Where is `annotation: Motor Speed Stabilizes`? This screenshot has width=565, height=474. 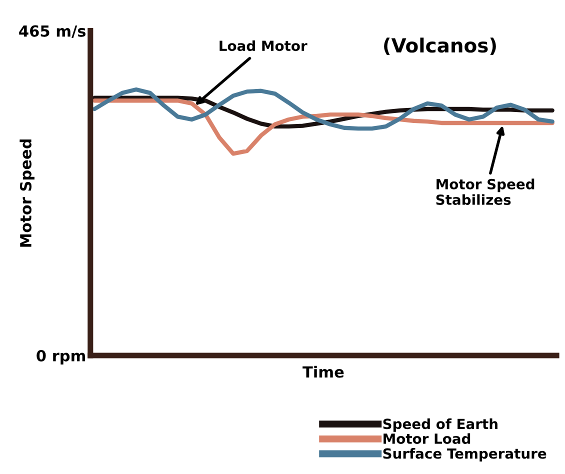 annotation: Motor Speed Stabilizes is located at coordinates (485, 191).